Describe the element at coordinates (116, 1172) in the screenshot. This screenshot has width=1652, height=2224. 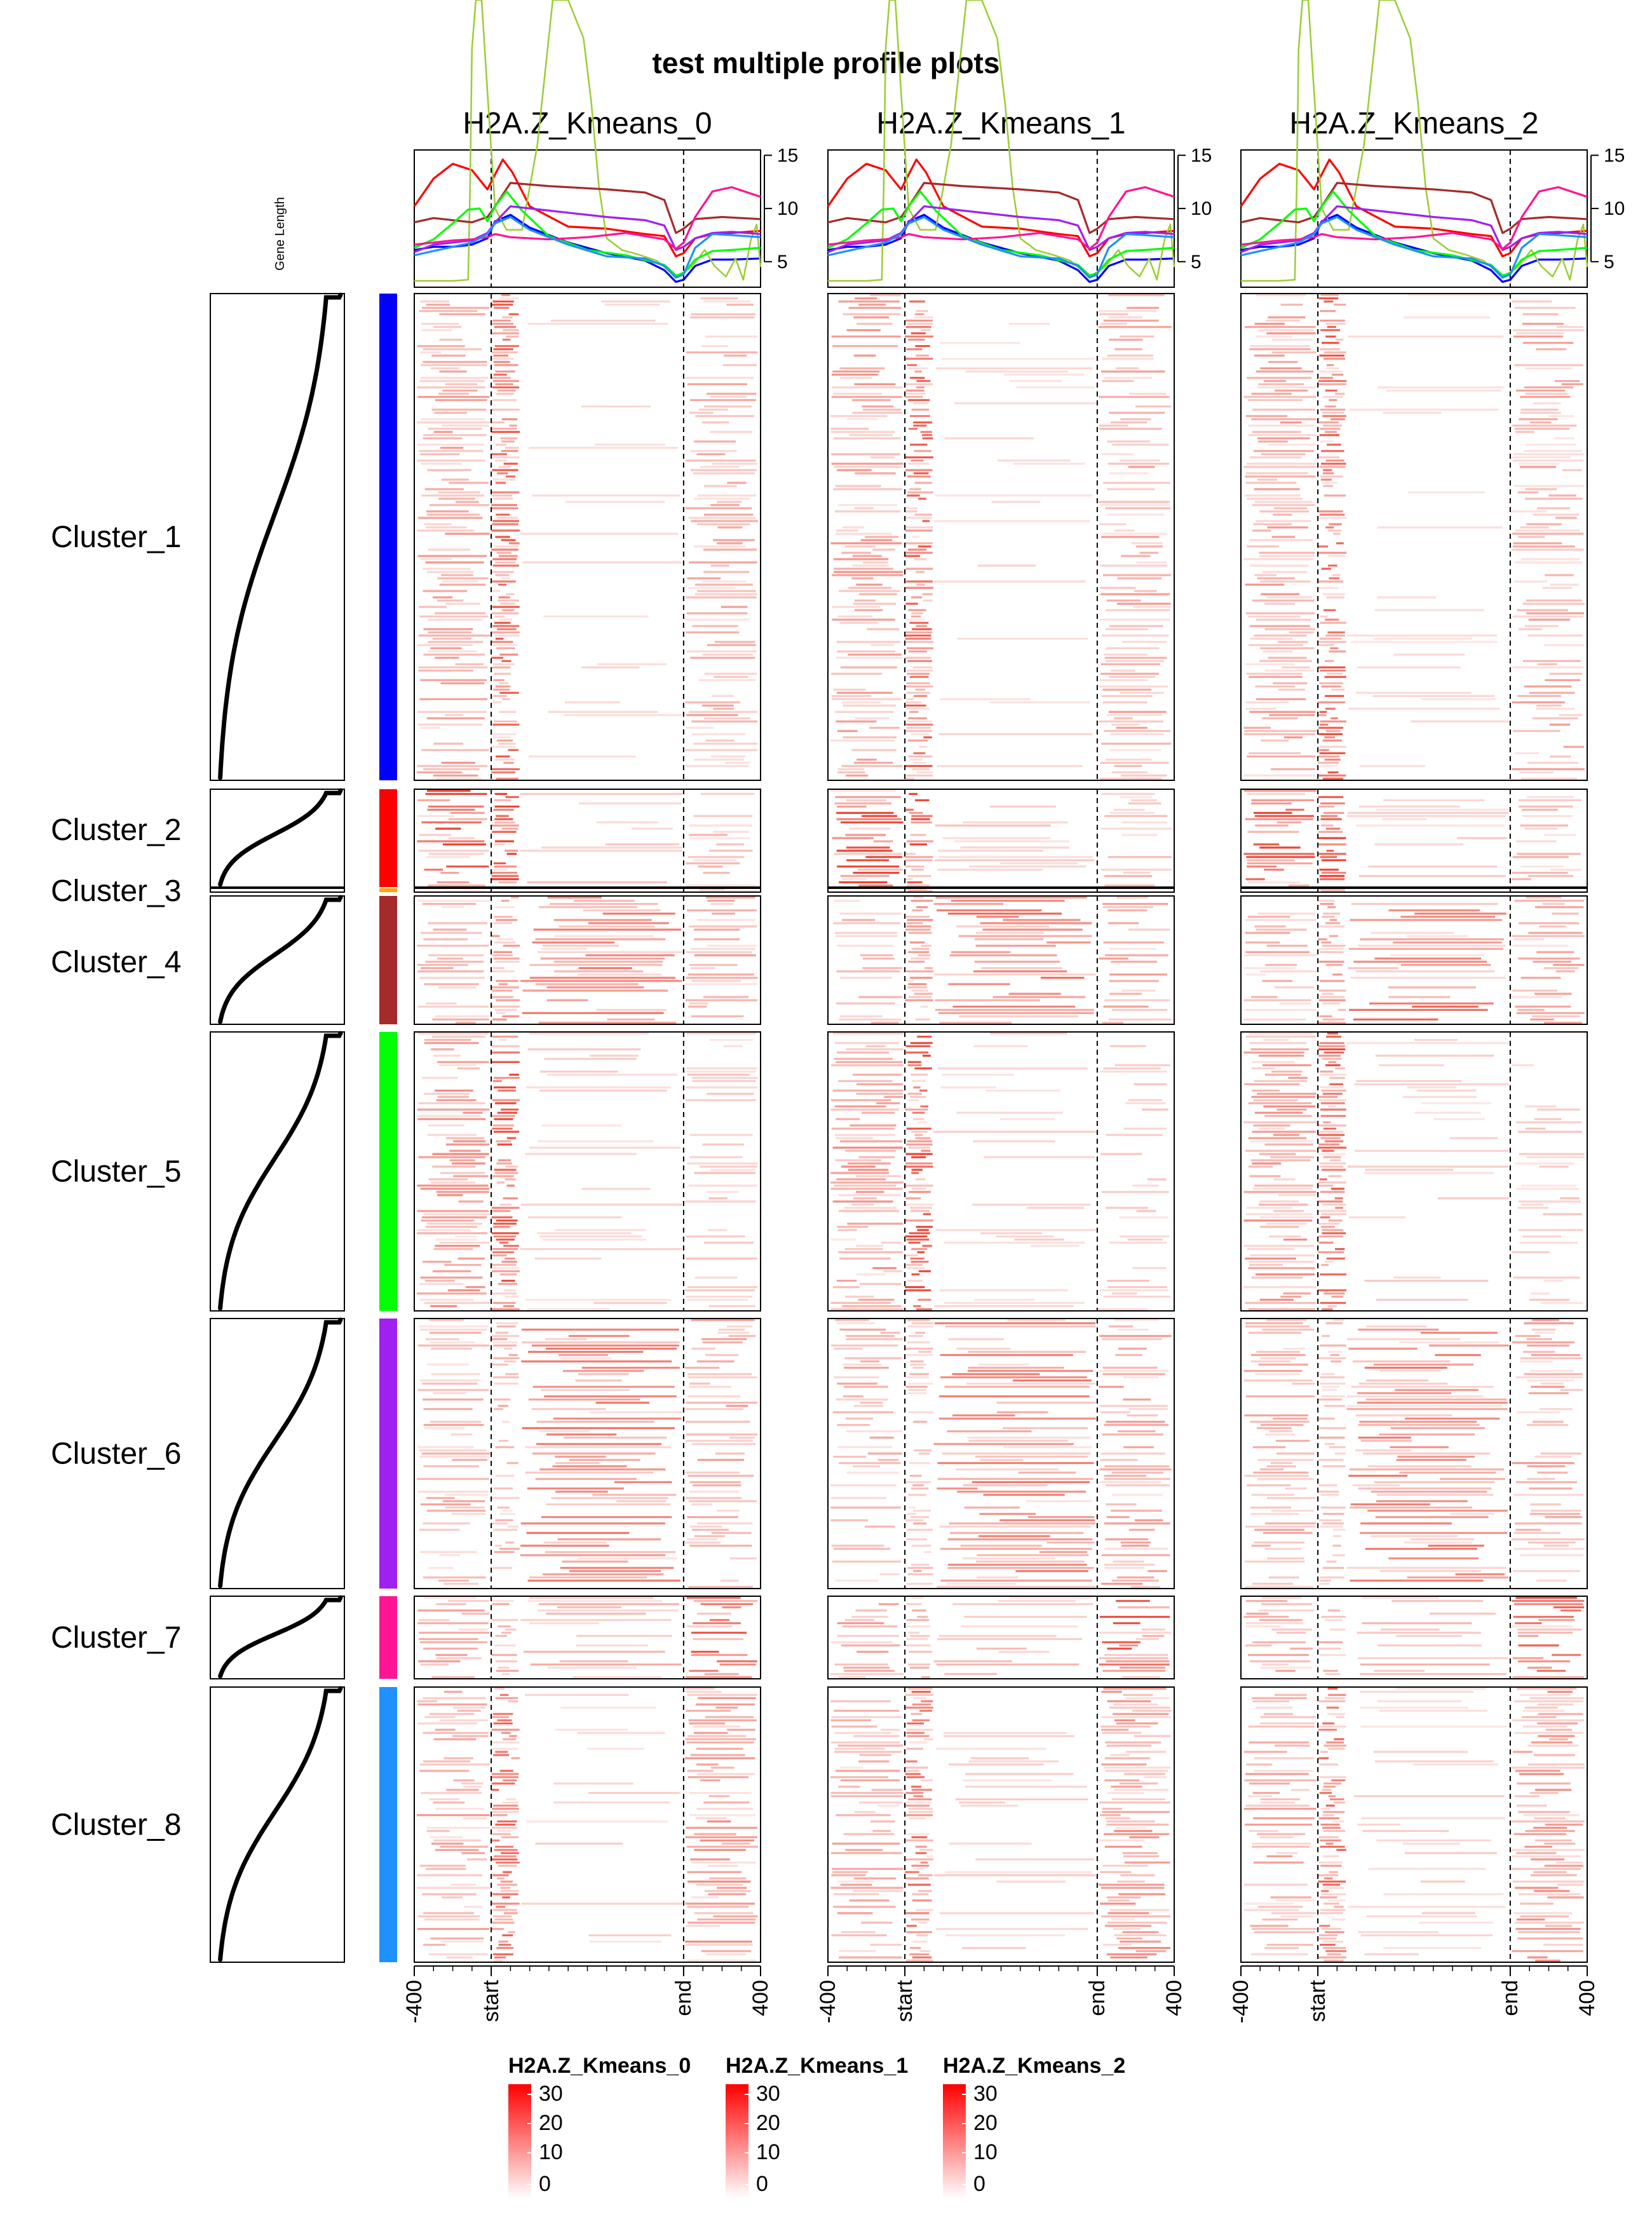
I see `cluster-label: Cluster_5` at that location.